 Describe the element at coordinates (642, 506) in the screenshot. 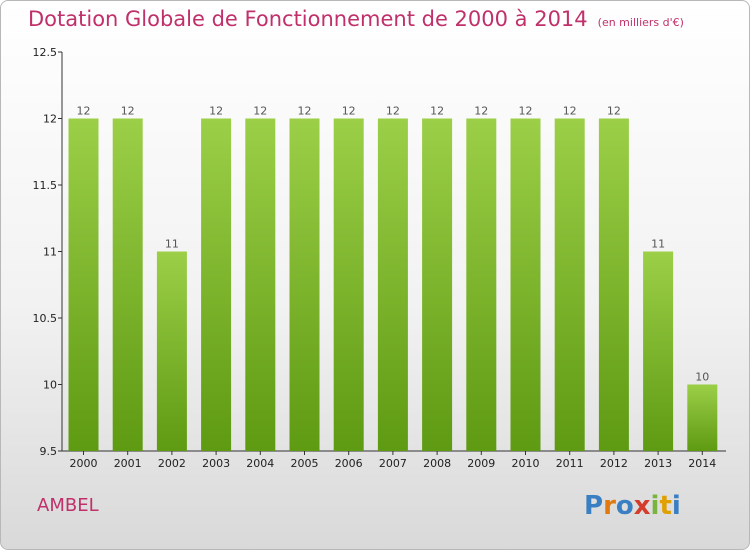

I see `logo-letter: x` at that location.